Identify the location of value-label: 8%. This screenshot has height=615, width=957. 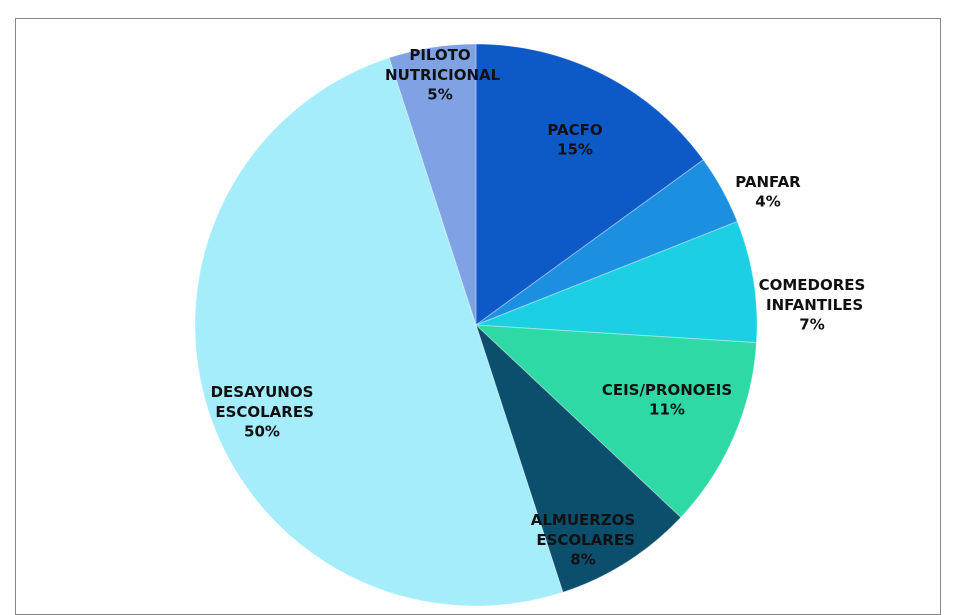
(582, 560).